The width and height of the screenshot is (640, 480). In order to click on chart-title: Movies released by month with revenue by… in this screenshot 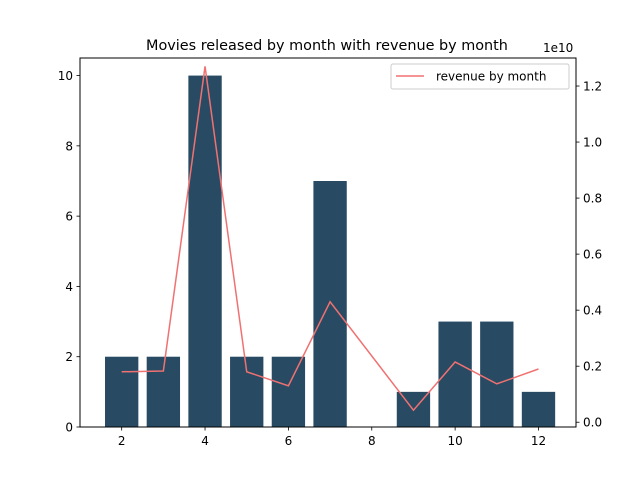, I will do `click(327, 46)`.